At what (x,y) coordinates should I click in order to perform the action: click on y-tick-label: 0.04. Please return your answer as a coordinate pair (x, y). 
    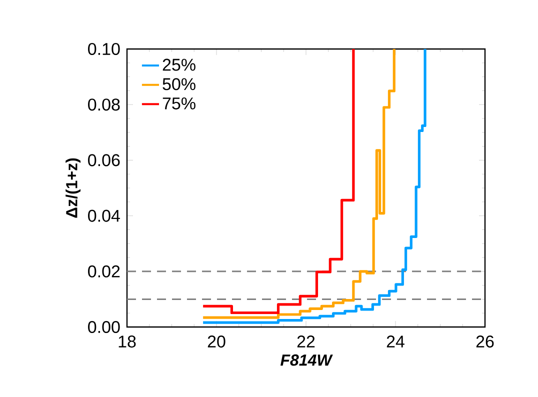
    Looking at the image, I should click on (104, 216).